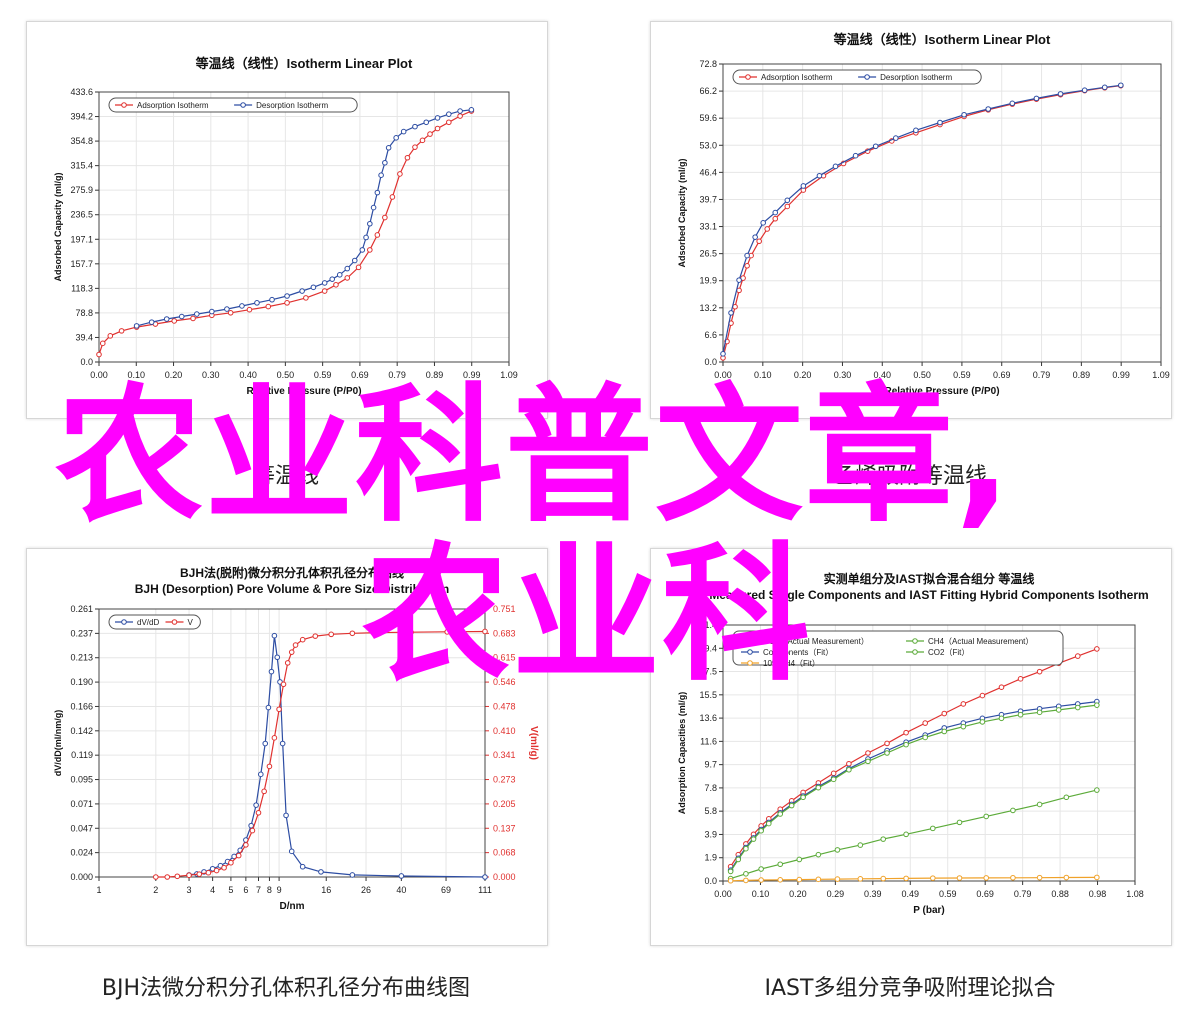 Image resolution: width=1200 pixels, height=1032 pixels. Describe the element at coordinates (710, 788) in the screenshot. I see `y-tick-label: 7.8` at that location.